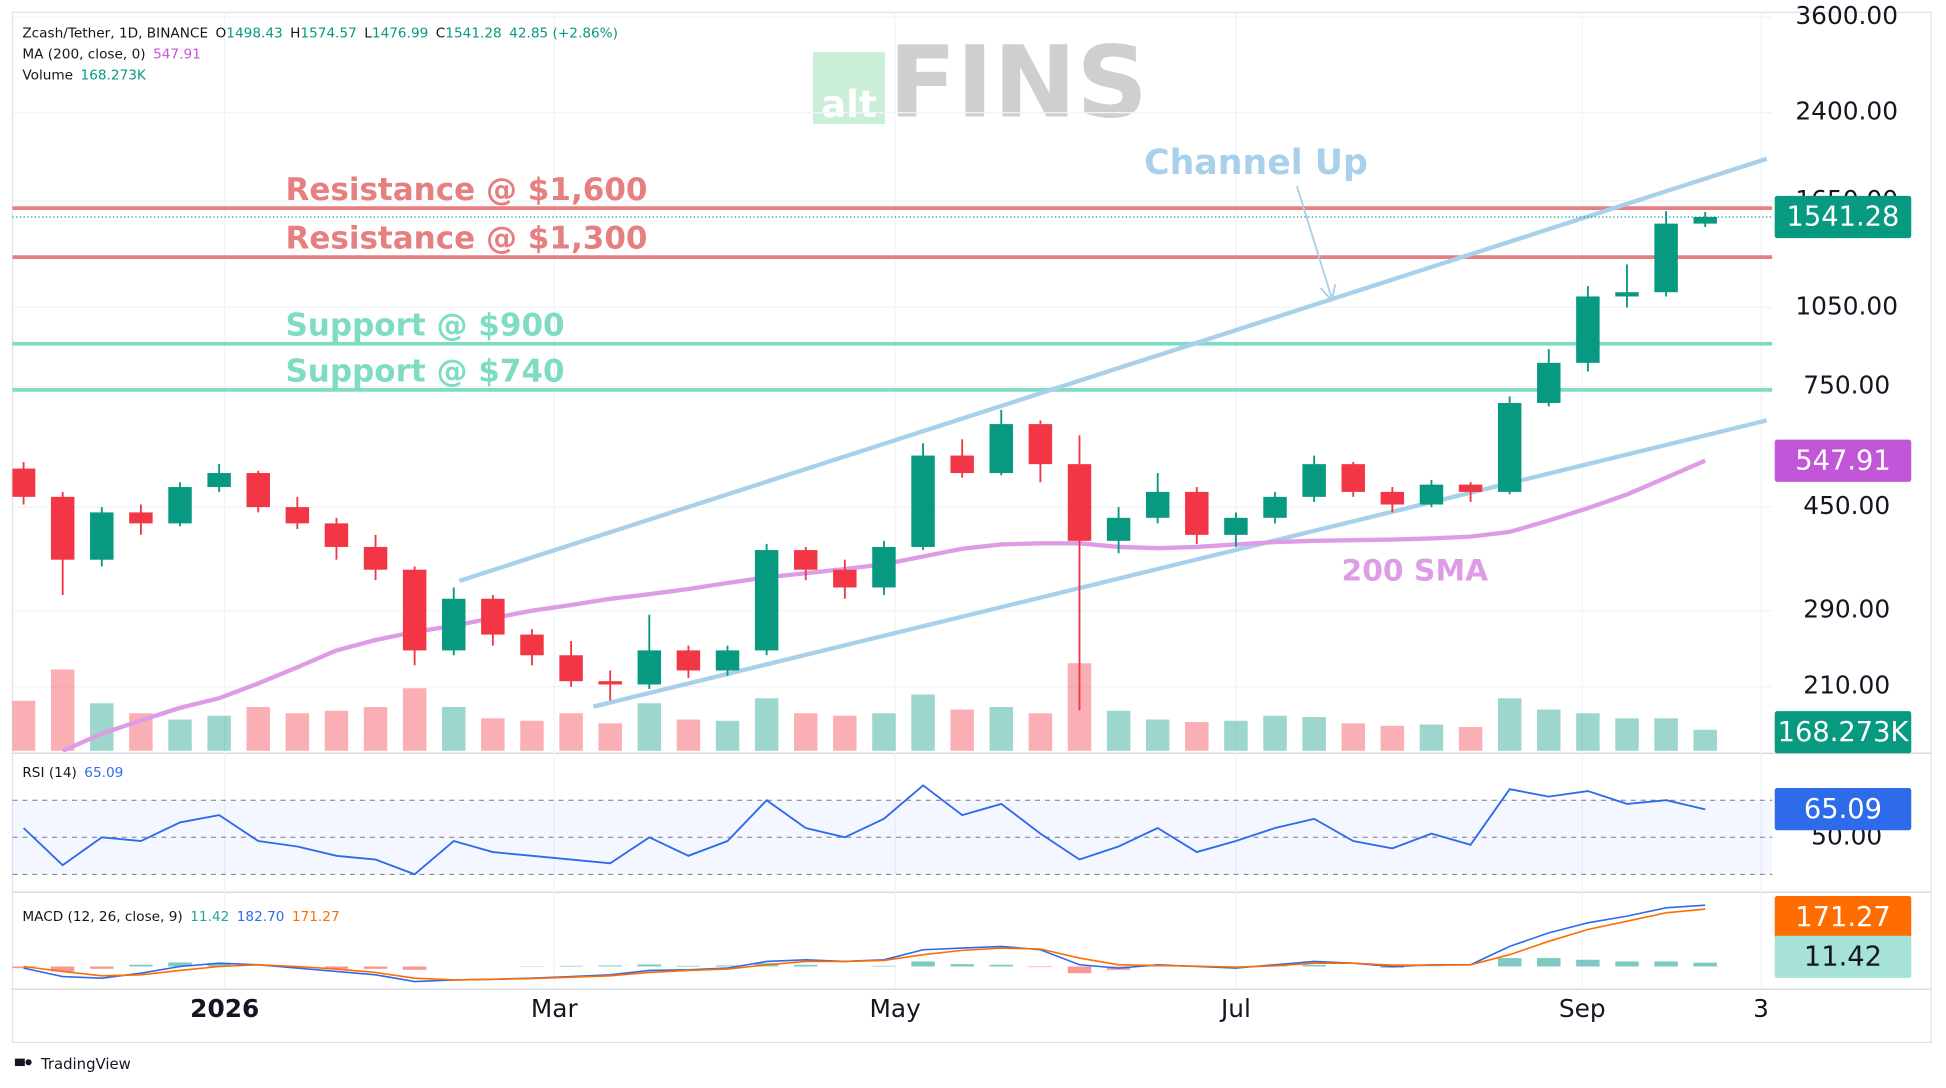  Describe the element at coordinates (1846, 15) in the screenshot. I see `y-tick-label: 3600.00` at that location.